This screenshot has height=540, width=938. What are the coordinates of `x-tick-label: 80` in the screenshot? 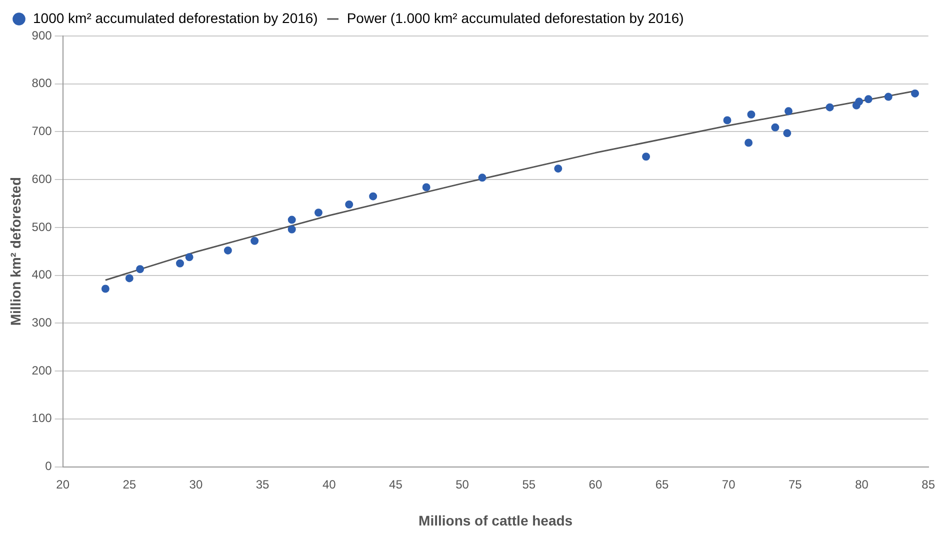 It's located at (862, 484).